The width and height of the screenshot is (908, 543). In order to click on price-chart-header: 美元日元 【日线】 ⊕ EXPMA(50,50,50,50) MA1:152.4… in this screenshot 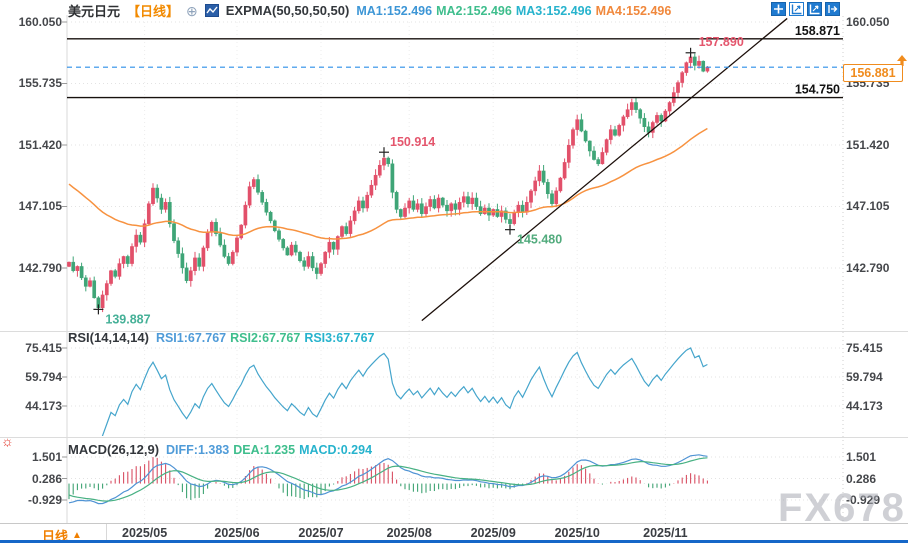, I will do `click(371, 10)`.